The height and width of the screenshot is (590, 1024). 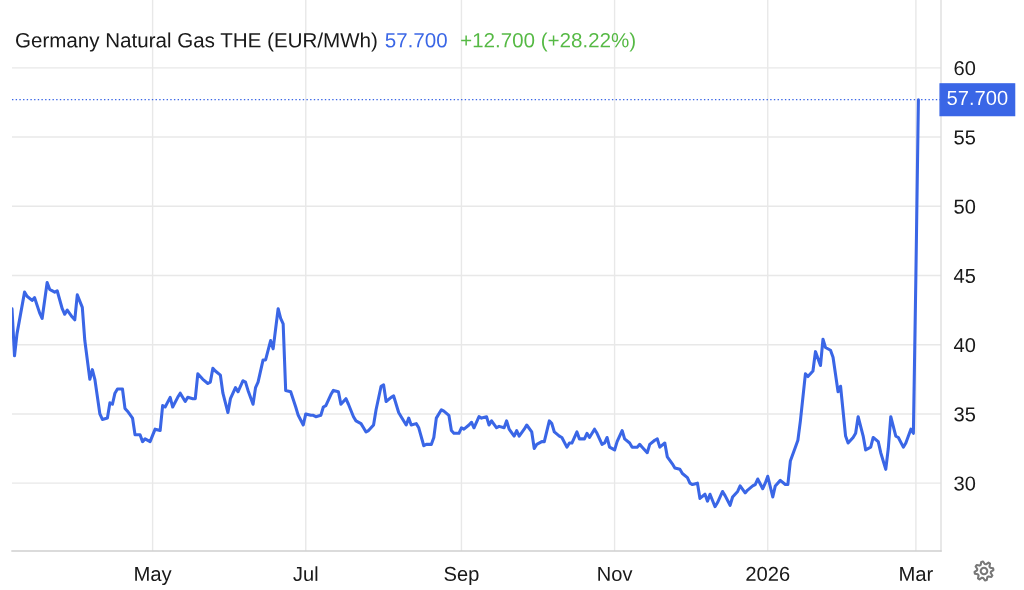 I want to click on y-tick-label: 50, so click(x=965, y=206).